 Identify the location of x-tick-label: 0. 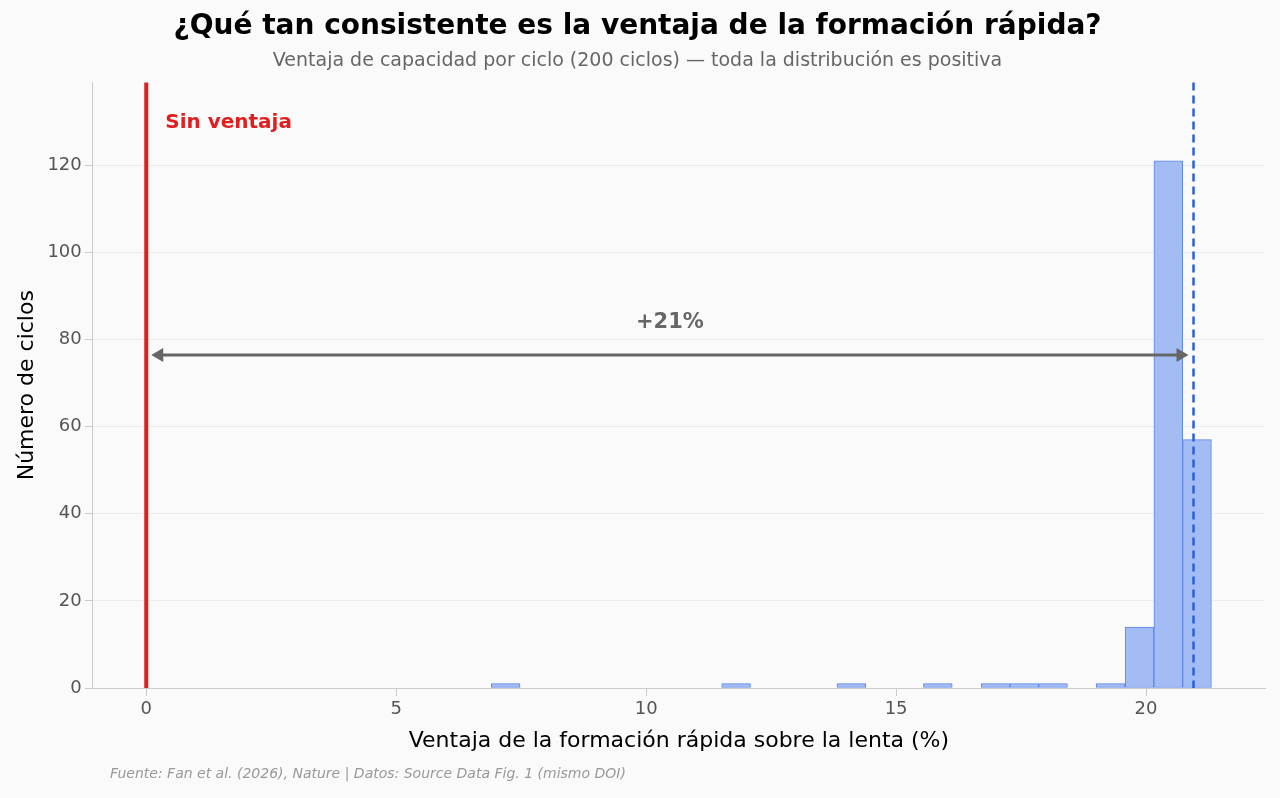
(146, 708).